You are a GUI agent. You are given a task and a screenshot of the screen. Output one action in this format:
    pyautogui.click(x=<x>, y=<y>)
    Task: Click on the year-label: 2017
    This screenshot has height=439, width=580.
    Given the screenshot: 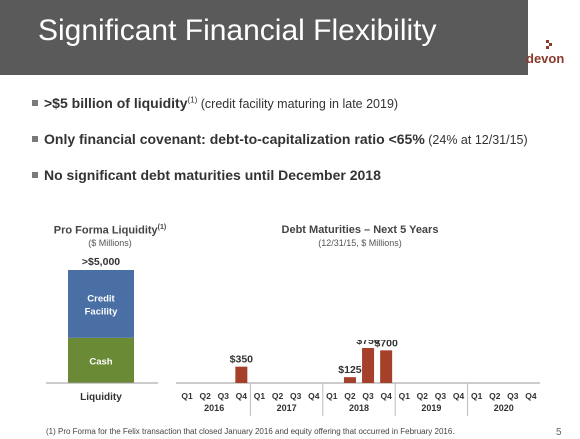 What is the action you would take?
    pyautogui.click(x=287, y=408)
    